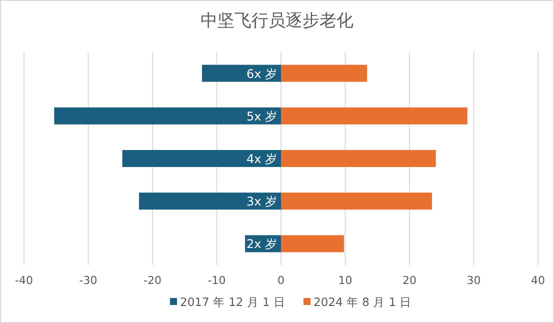 Image resolution: width=554 pixels, height=323 pixels. Describe the element at coordinates (261, 244) in the screenshot. I see `y-tick-label: 2x 岁` at that location.